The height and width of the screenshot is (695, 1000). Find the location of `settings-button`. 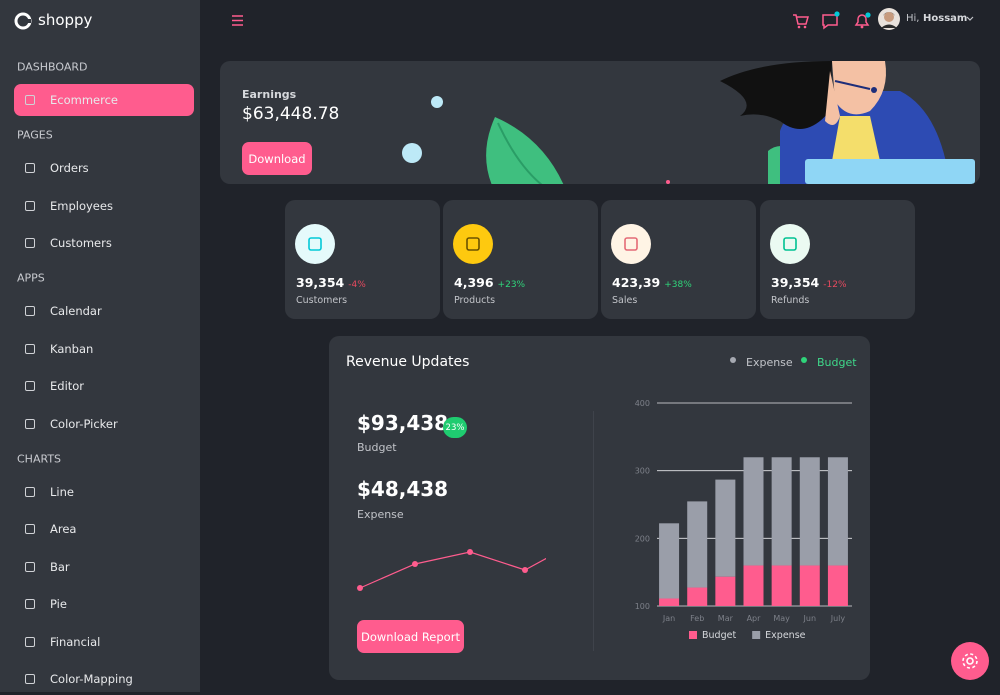

settings-button is located at coordinates (970, 661).